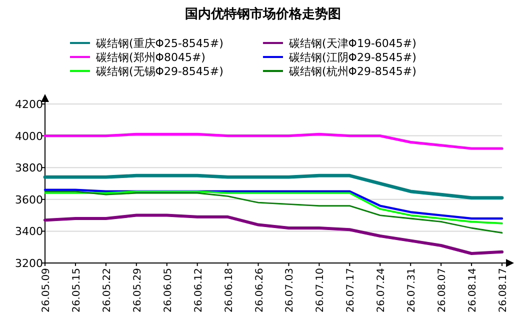  What do you see at coordinates (159, 71) in the screenshot?
I see `legend-label: 碳结钢(无锡Φ29-8545#)` at bounding box center [159, 71].